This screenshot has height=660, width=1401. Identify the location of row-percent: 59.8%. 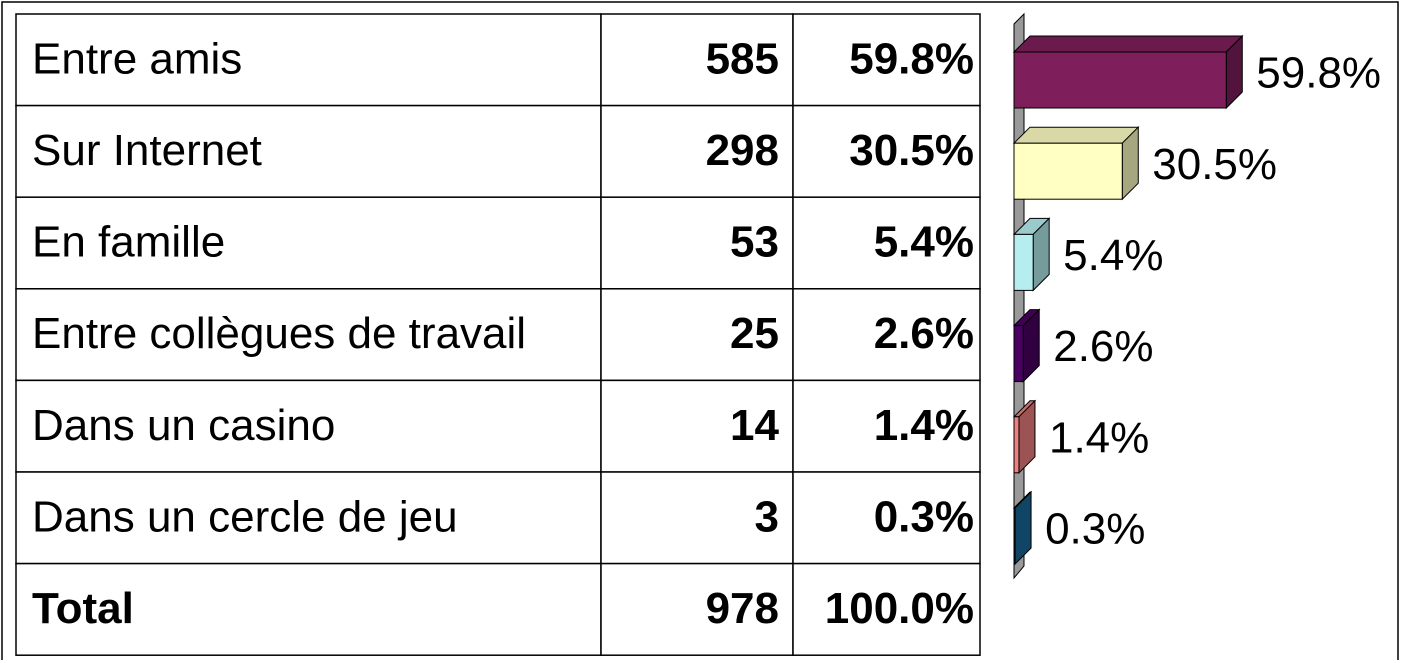
(911, 58).